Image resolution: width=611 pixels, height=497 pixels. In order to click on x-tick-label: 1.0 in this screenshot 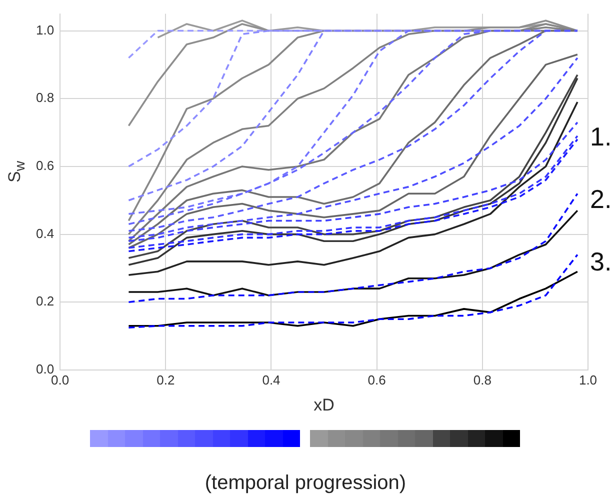, I will do `click(588, 380)`.